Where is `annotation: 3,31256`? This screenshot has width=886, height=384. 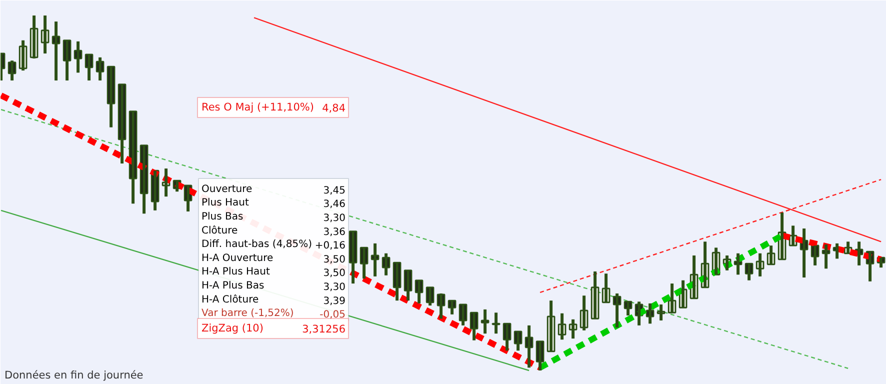
annotation: 3,31256 is located at coordinates (324, 330).